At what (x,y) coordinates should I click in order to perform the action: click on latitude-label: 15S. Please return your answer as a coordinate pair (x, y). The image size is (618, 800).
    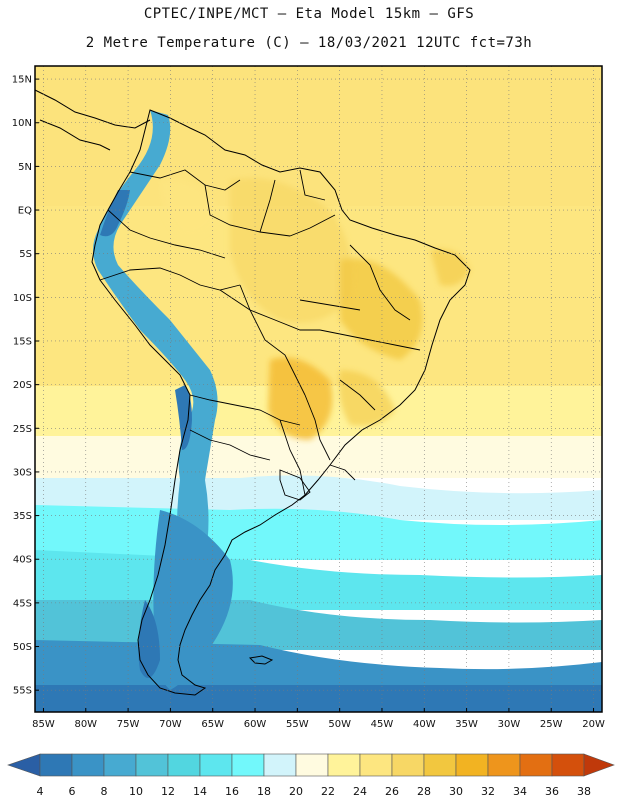
    Looking at the image, I should click on (22, 341).